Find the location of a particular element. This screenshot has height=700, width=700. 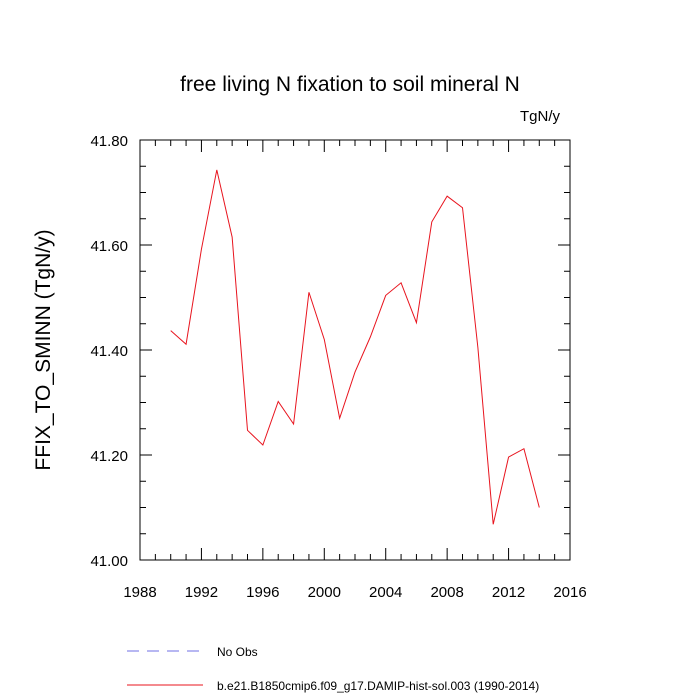

units-label: TgN/y is located at coordinates (540, 116).